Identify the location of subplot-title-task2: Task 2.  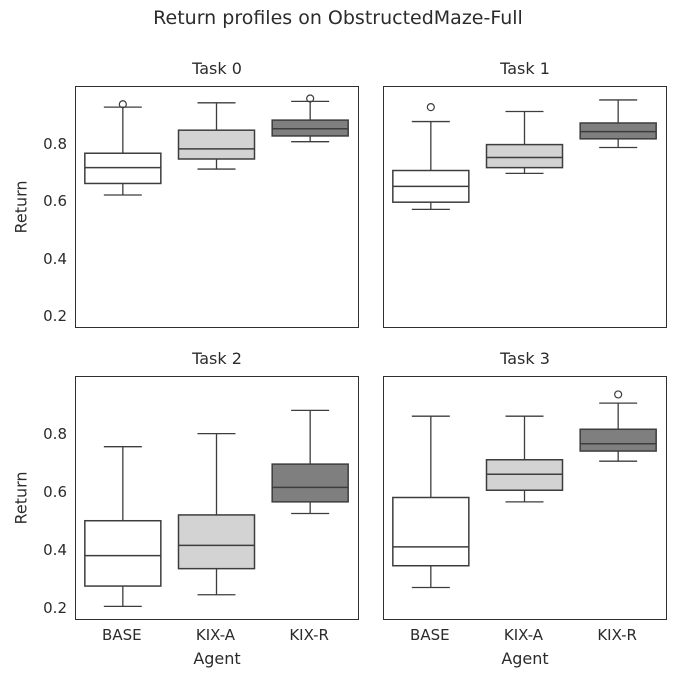
(217, 358).